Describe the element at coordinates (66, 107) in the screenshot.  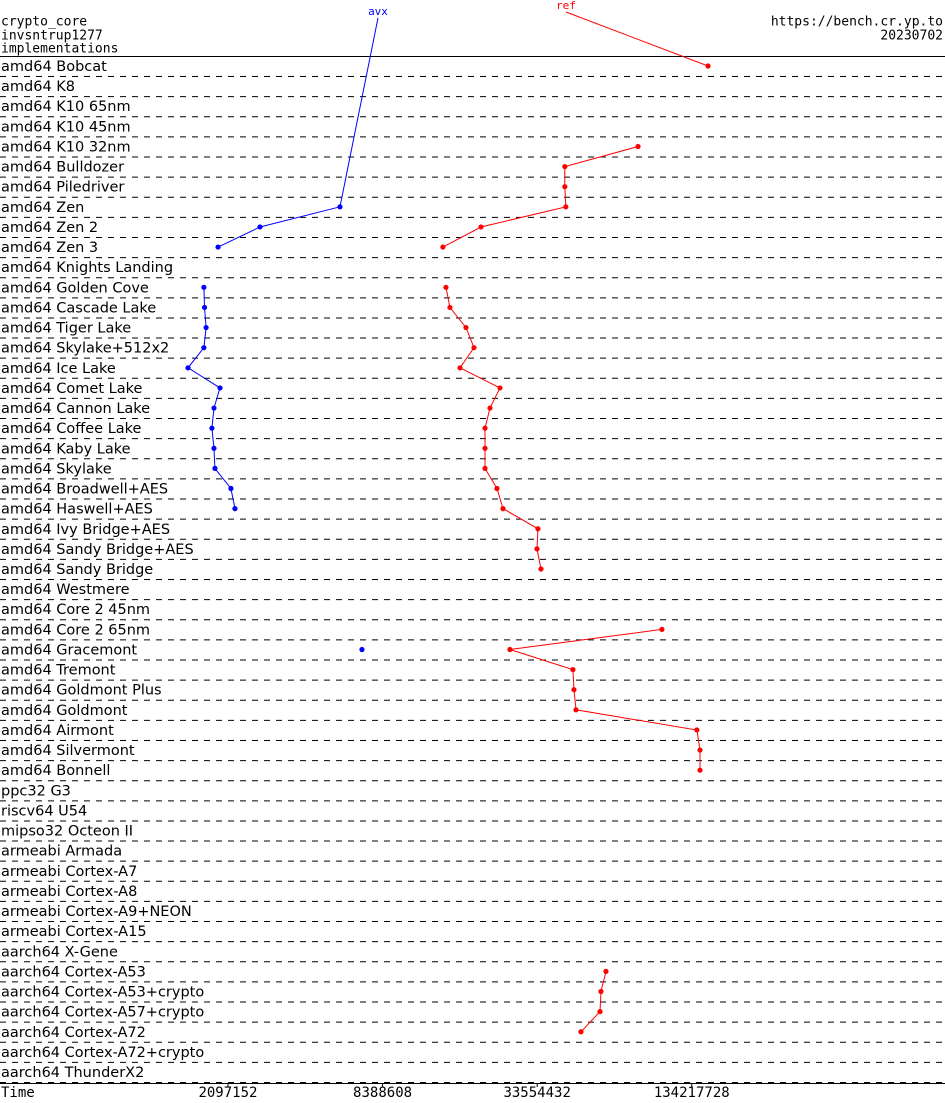
I see `category-label: amd64 K10 65nm` at that location.